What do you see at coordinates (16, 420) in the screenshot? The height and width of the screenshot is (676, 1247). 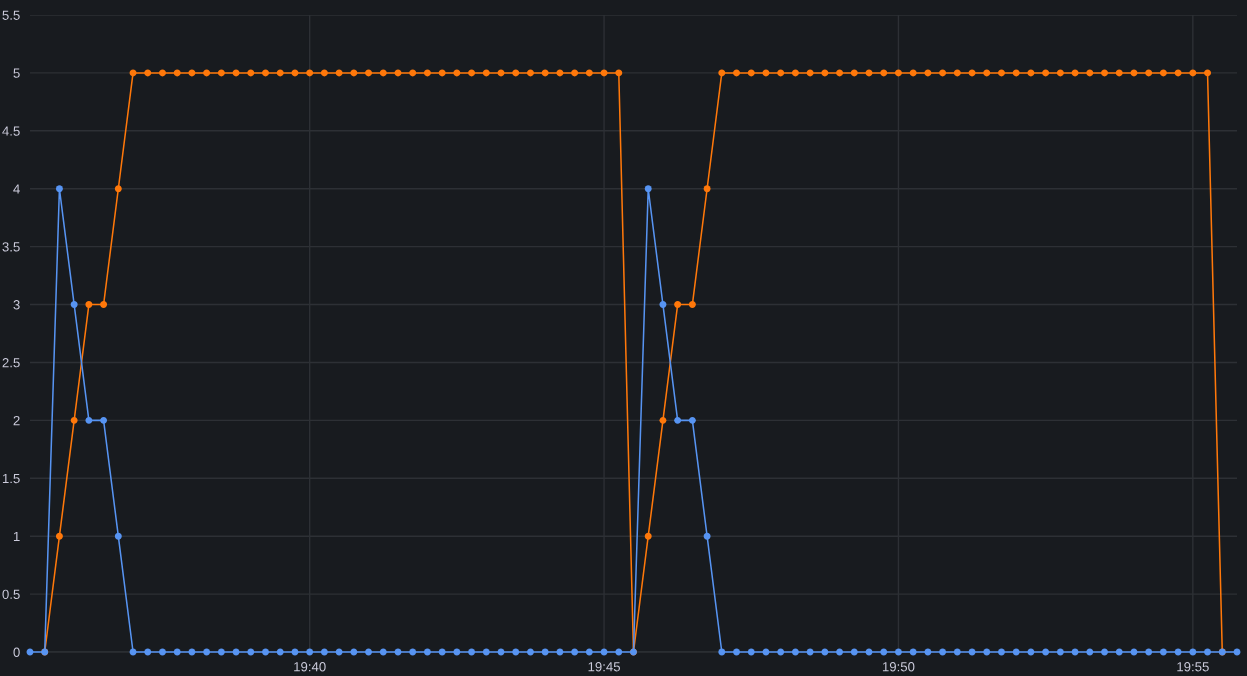 I see `y-tick-label: 2` at bounding box center [16, 420].